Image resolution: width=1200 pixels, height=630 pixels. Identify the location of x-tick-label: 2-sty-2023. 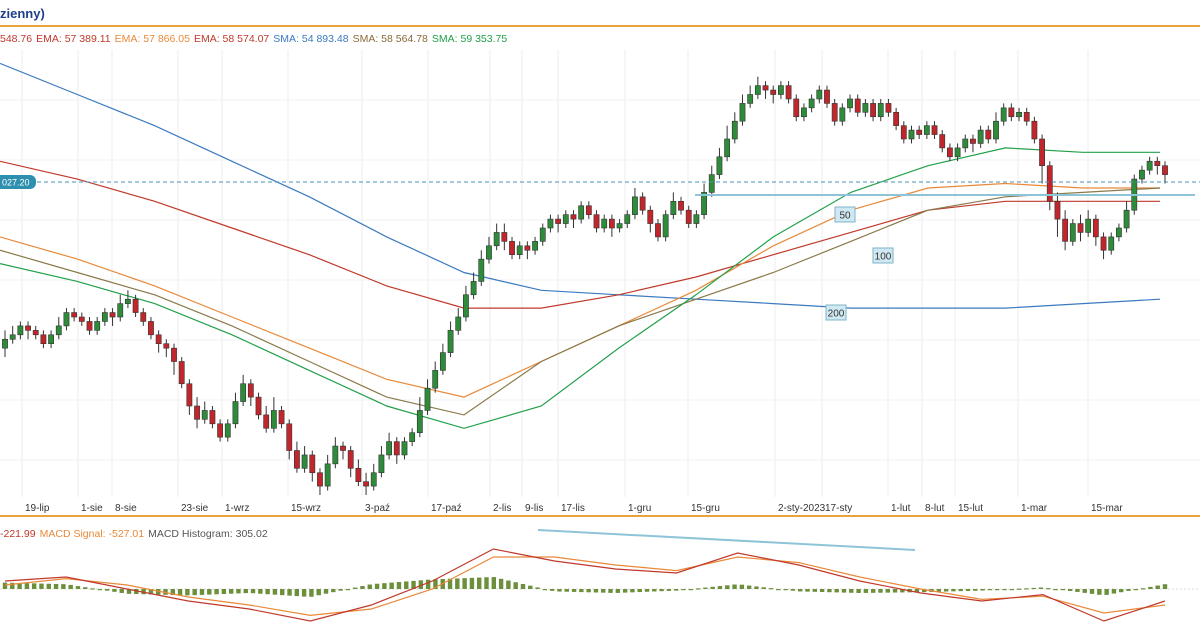
(802, 508).